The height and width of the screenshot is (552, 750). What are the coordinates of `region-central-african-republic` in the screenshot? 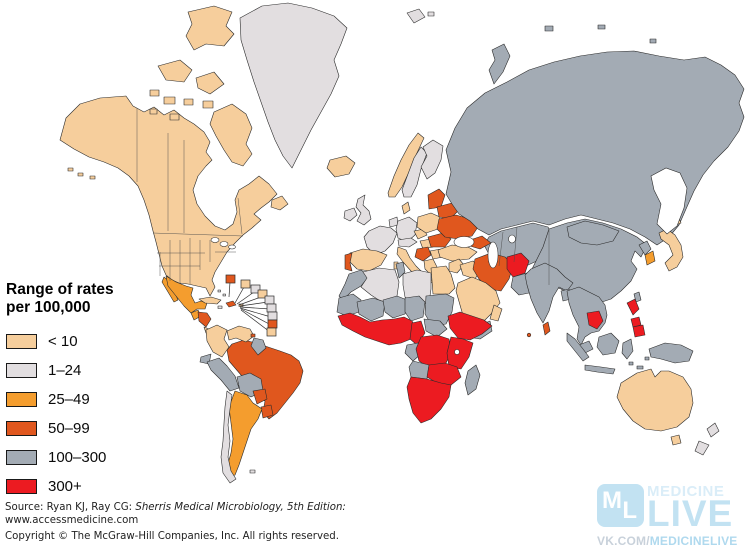 It's located at (435, 328).